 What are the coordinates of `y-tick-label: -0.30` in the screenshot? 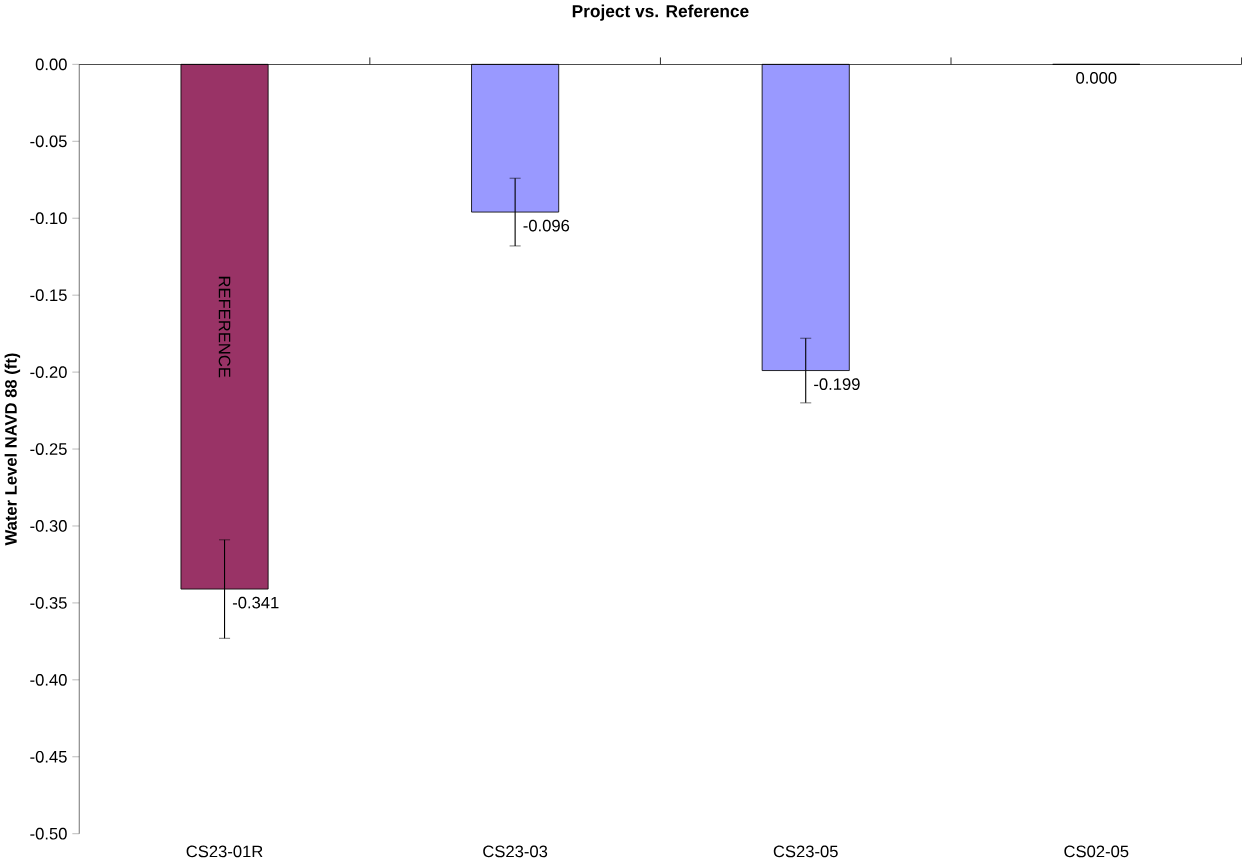 It's located at (48, 526).